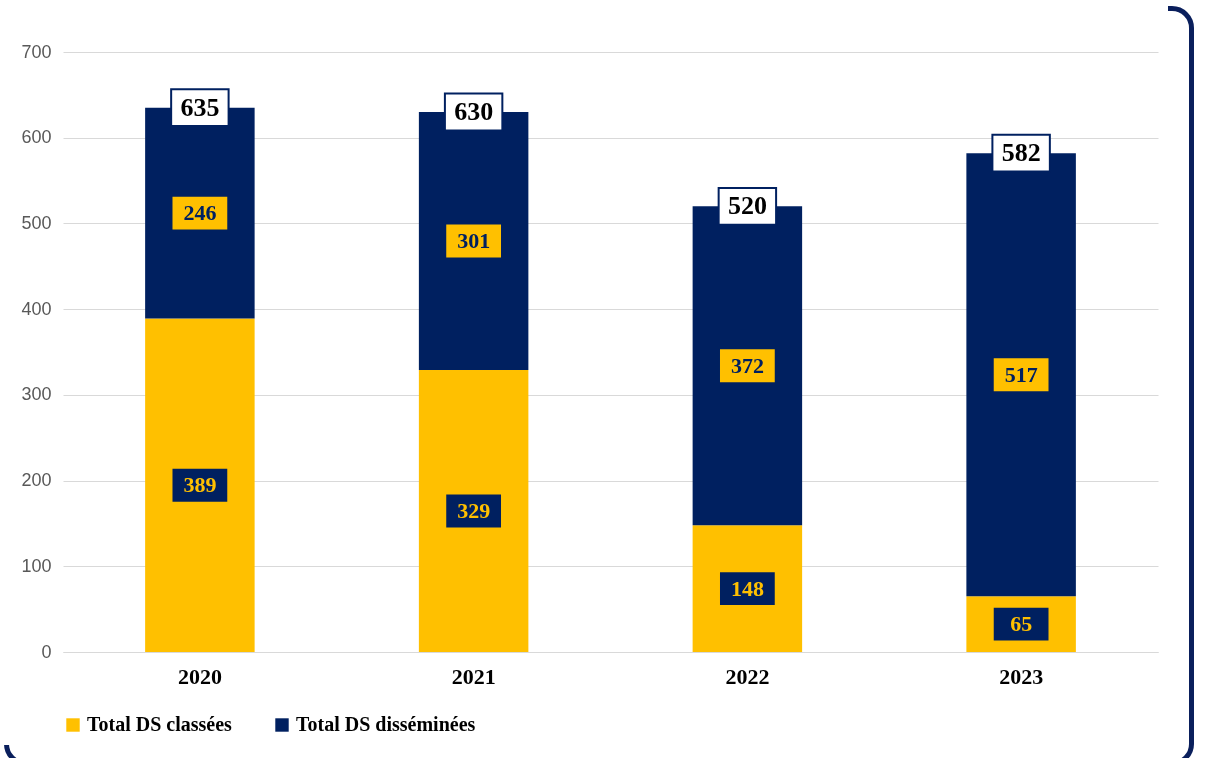 This screenshot has height=758, width=1210. Describe the element at coordinates (36, 222) in the screenshot. I see `y-tick-label: 500` at that location.